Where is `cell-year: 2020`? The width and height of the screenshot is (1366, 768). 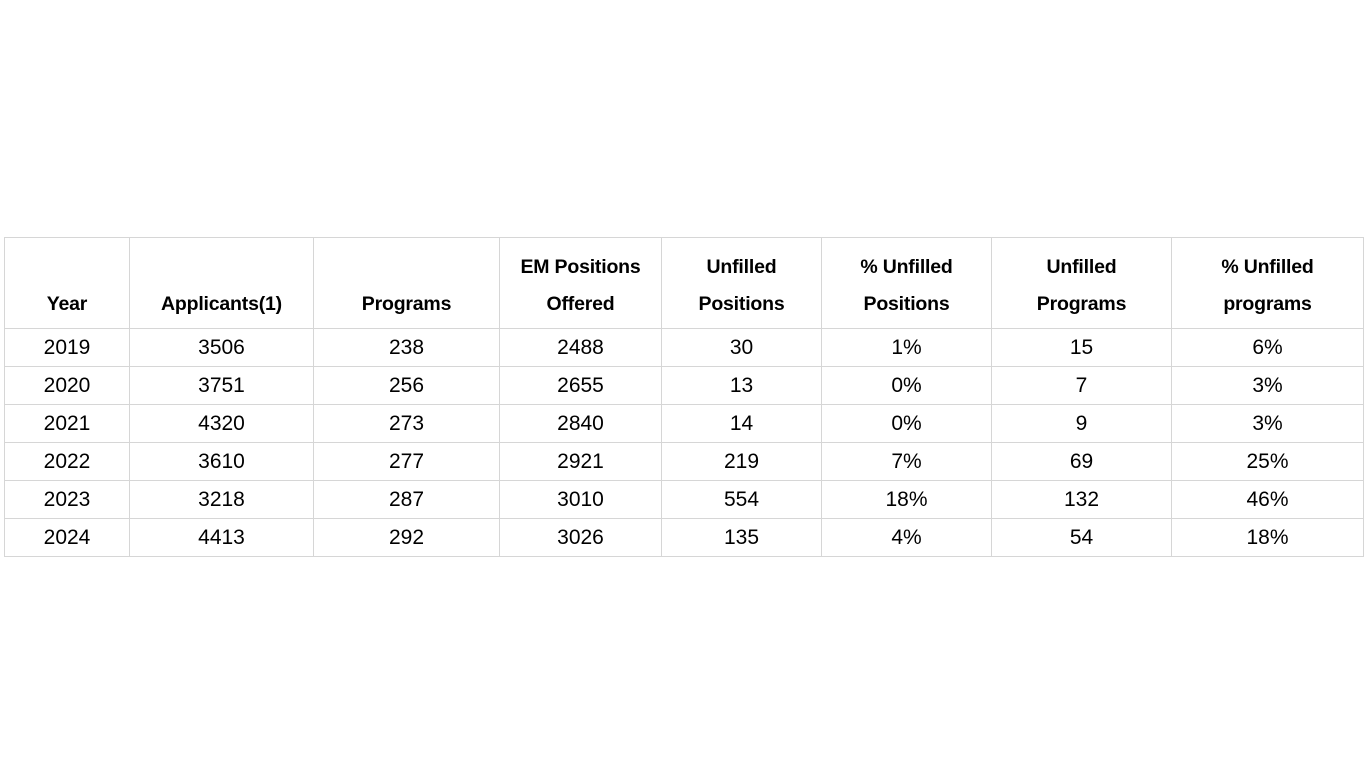 cell-year: 2020 is located at coordinates (67, 385).